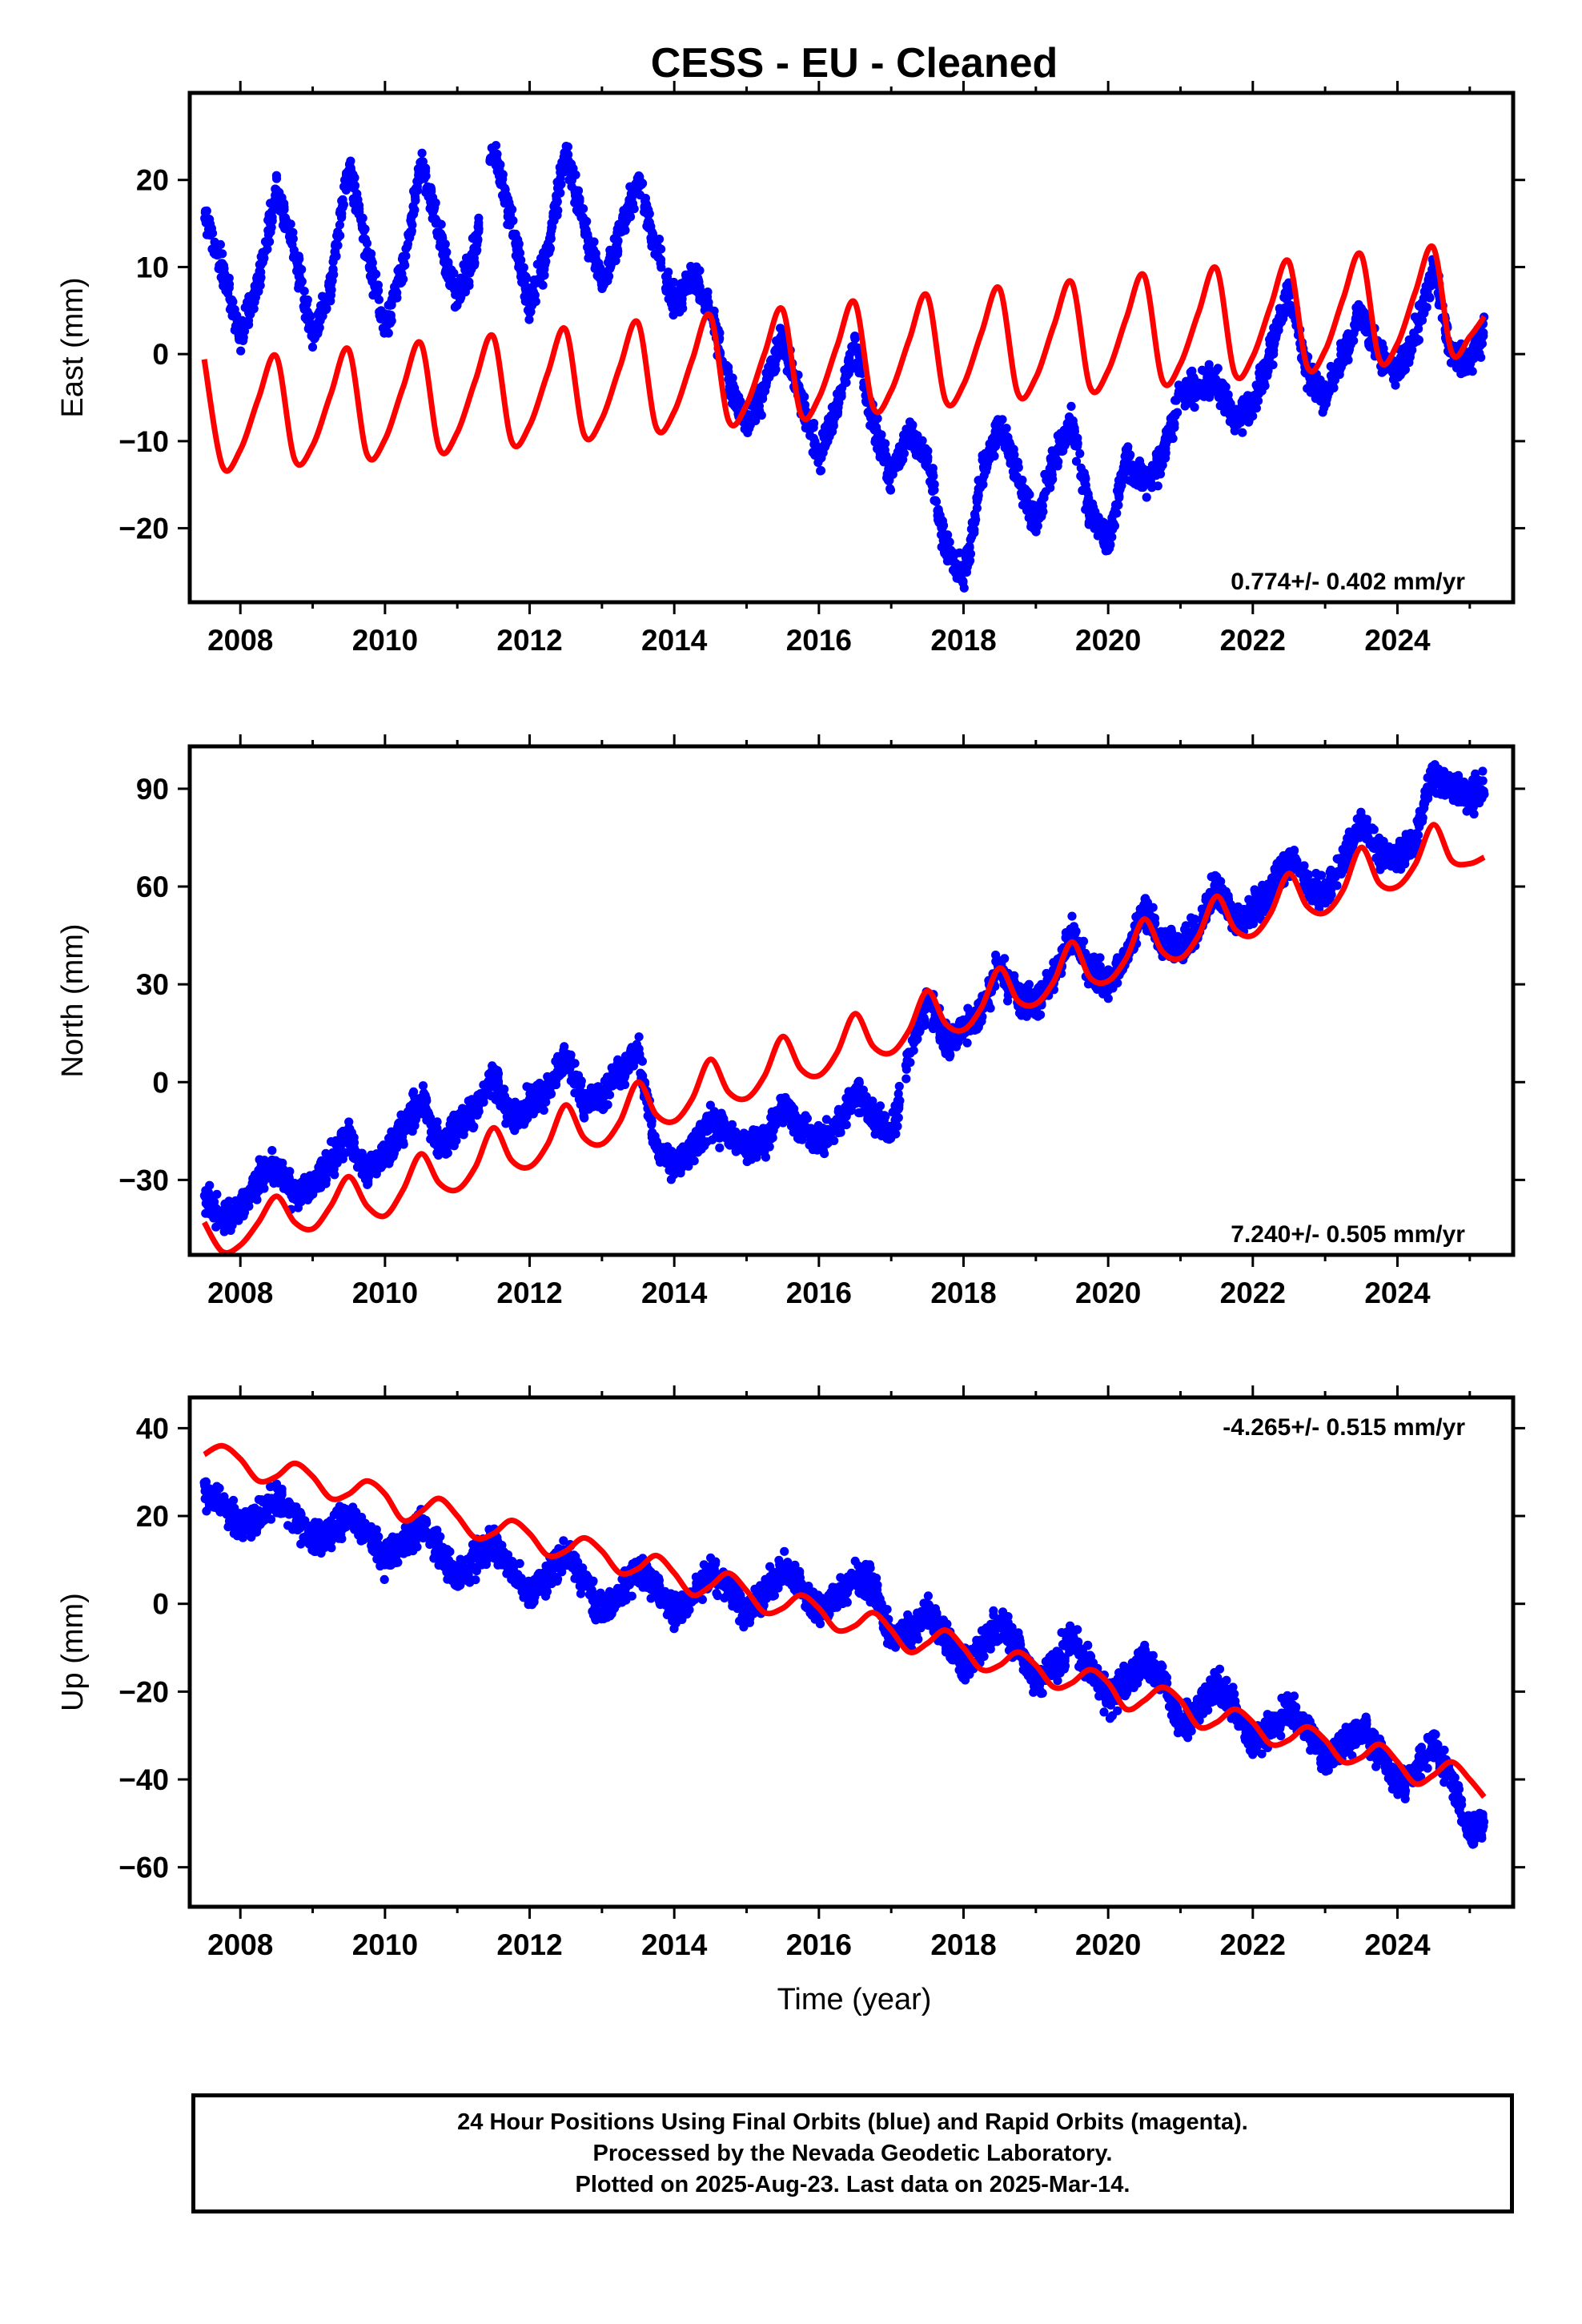 This screenshot has height=2324, width=1582. I want to click on east-xtick-label: 2022, so click(1253, 640).